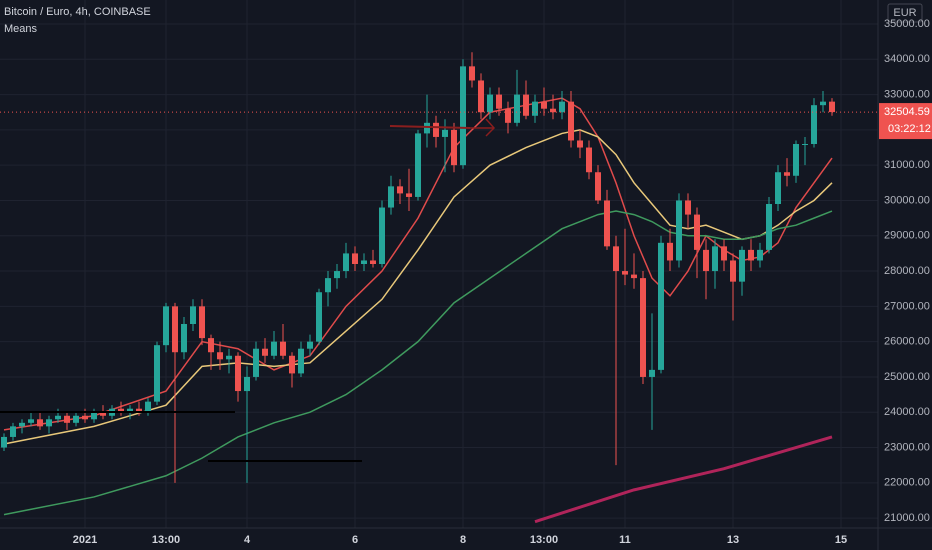  I want to click on y-tick-label: 22000.00, so click(907, 483).